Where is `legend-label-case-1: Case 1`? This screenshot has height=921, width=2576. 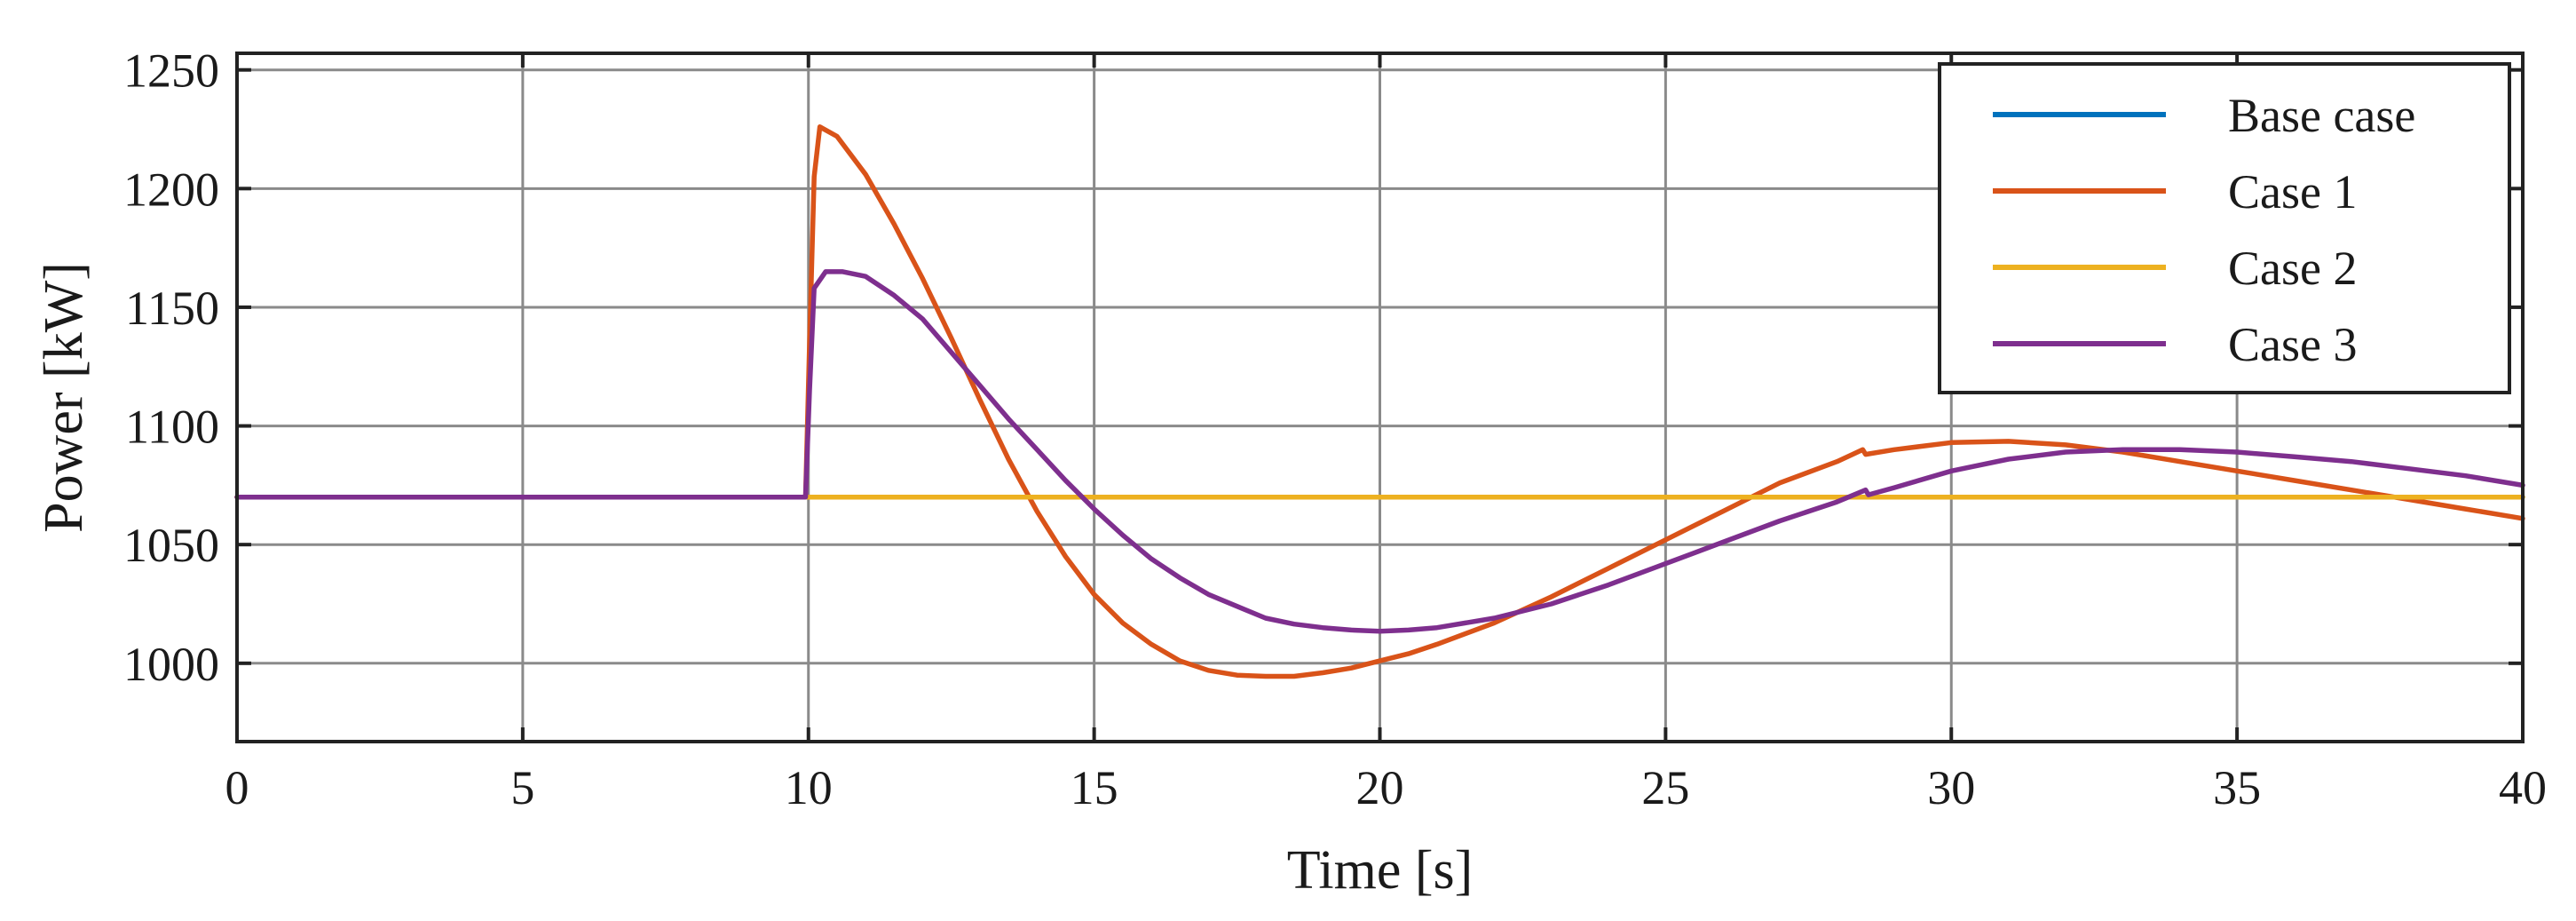
legend-label-case-1: Case 1 is located at coordinates (2292, 191).